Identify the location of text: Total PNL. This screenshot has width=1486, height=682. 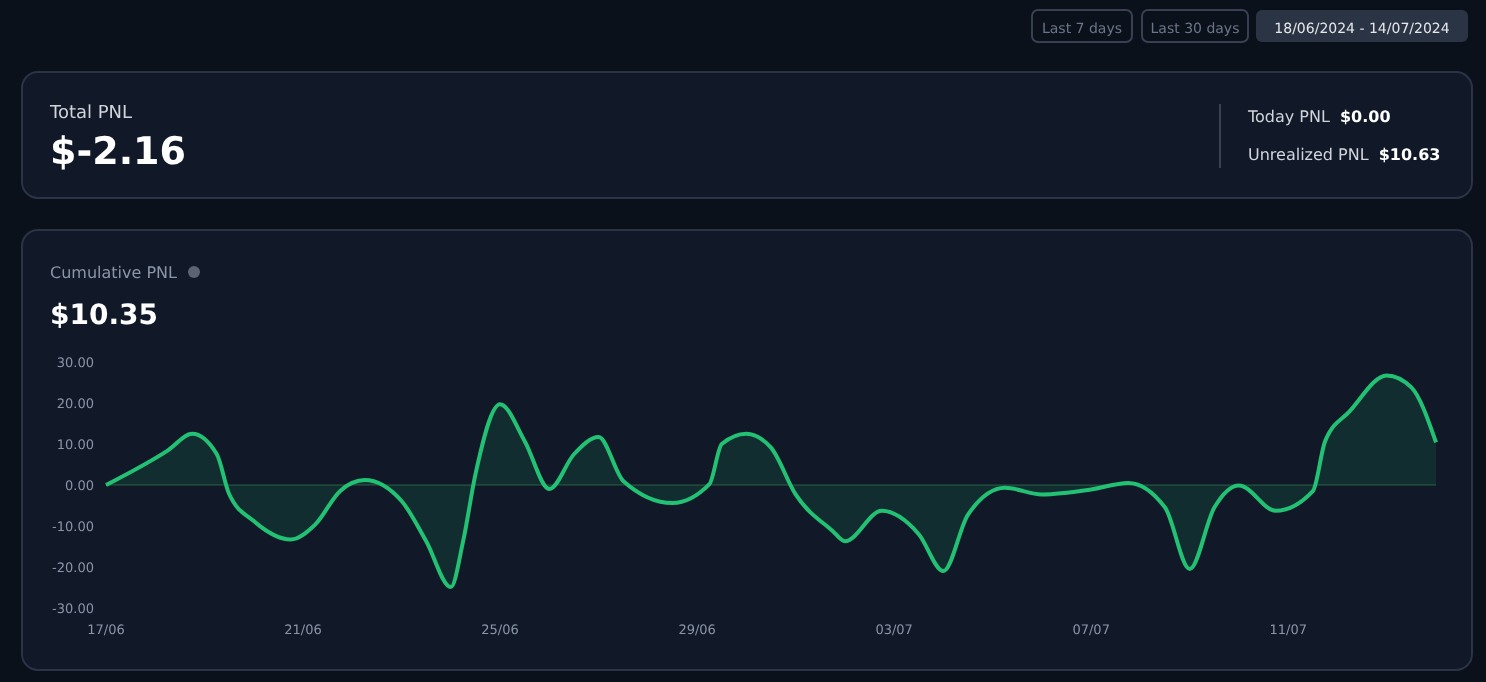
(90, 114).